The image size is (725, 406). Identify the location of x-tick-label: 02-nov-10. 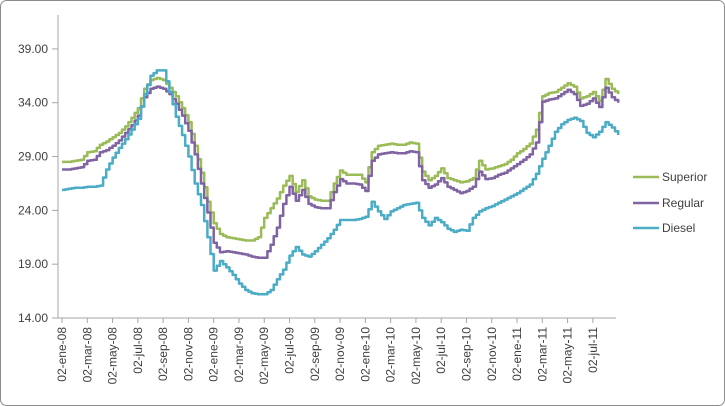
(492, 354).